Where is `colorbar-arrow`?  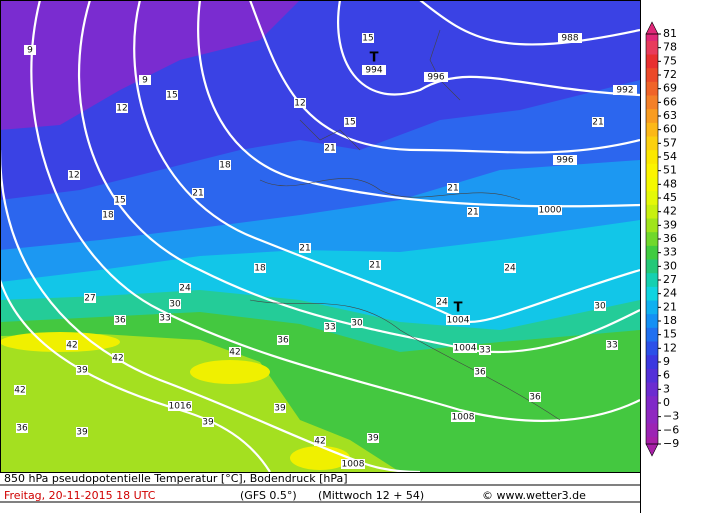 colorbar-arrow is located at coordinates (652, 28).